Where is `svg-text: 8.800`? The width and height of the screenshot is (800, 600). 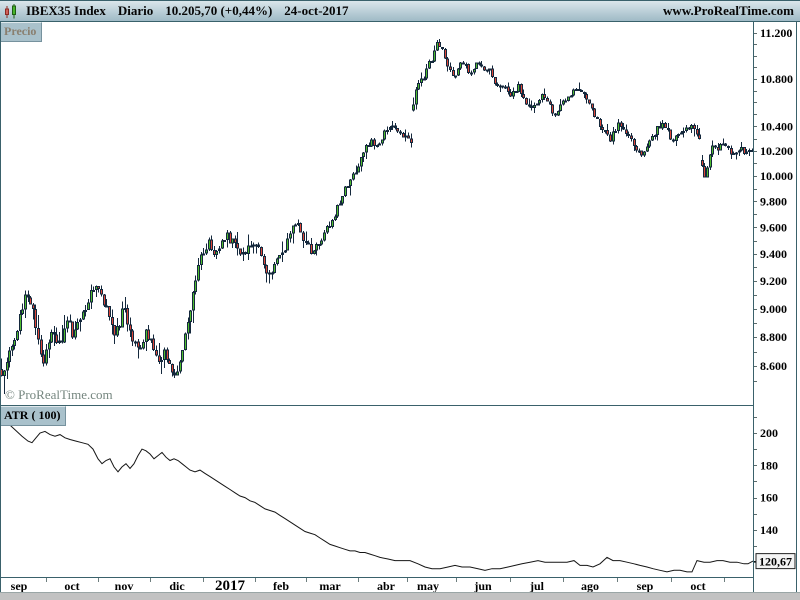 svg-text: 8.800 is located at coordinates (773, 337).